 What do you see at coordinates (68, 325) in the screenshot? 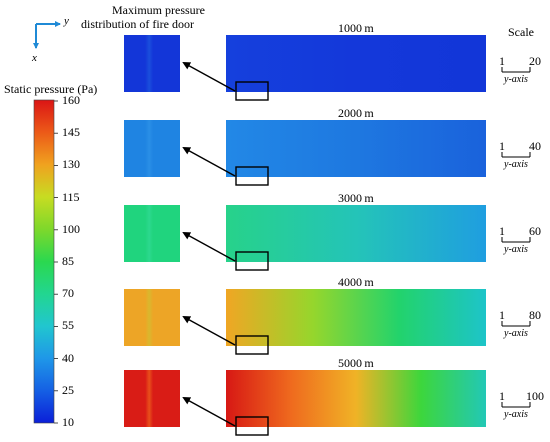
I see `colorbar-tick-label: 55` at bounding box center [68, 325].